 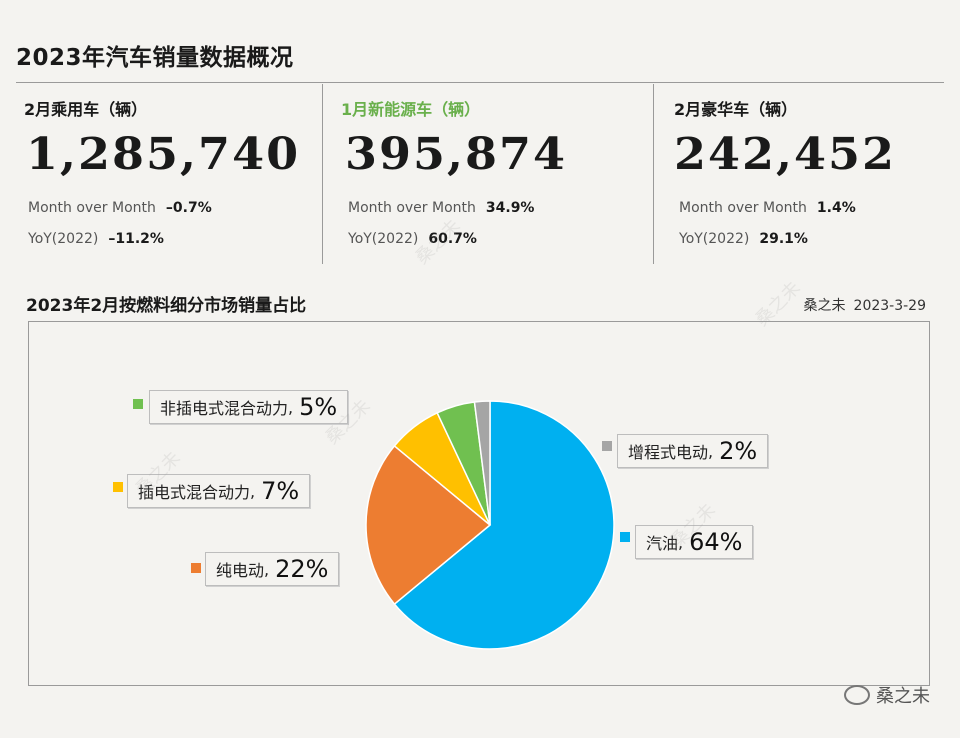 What do you see at coordinates (480, 82) in the screenshot?
I see `title-divider` at bounding box center [480, 82].